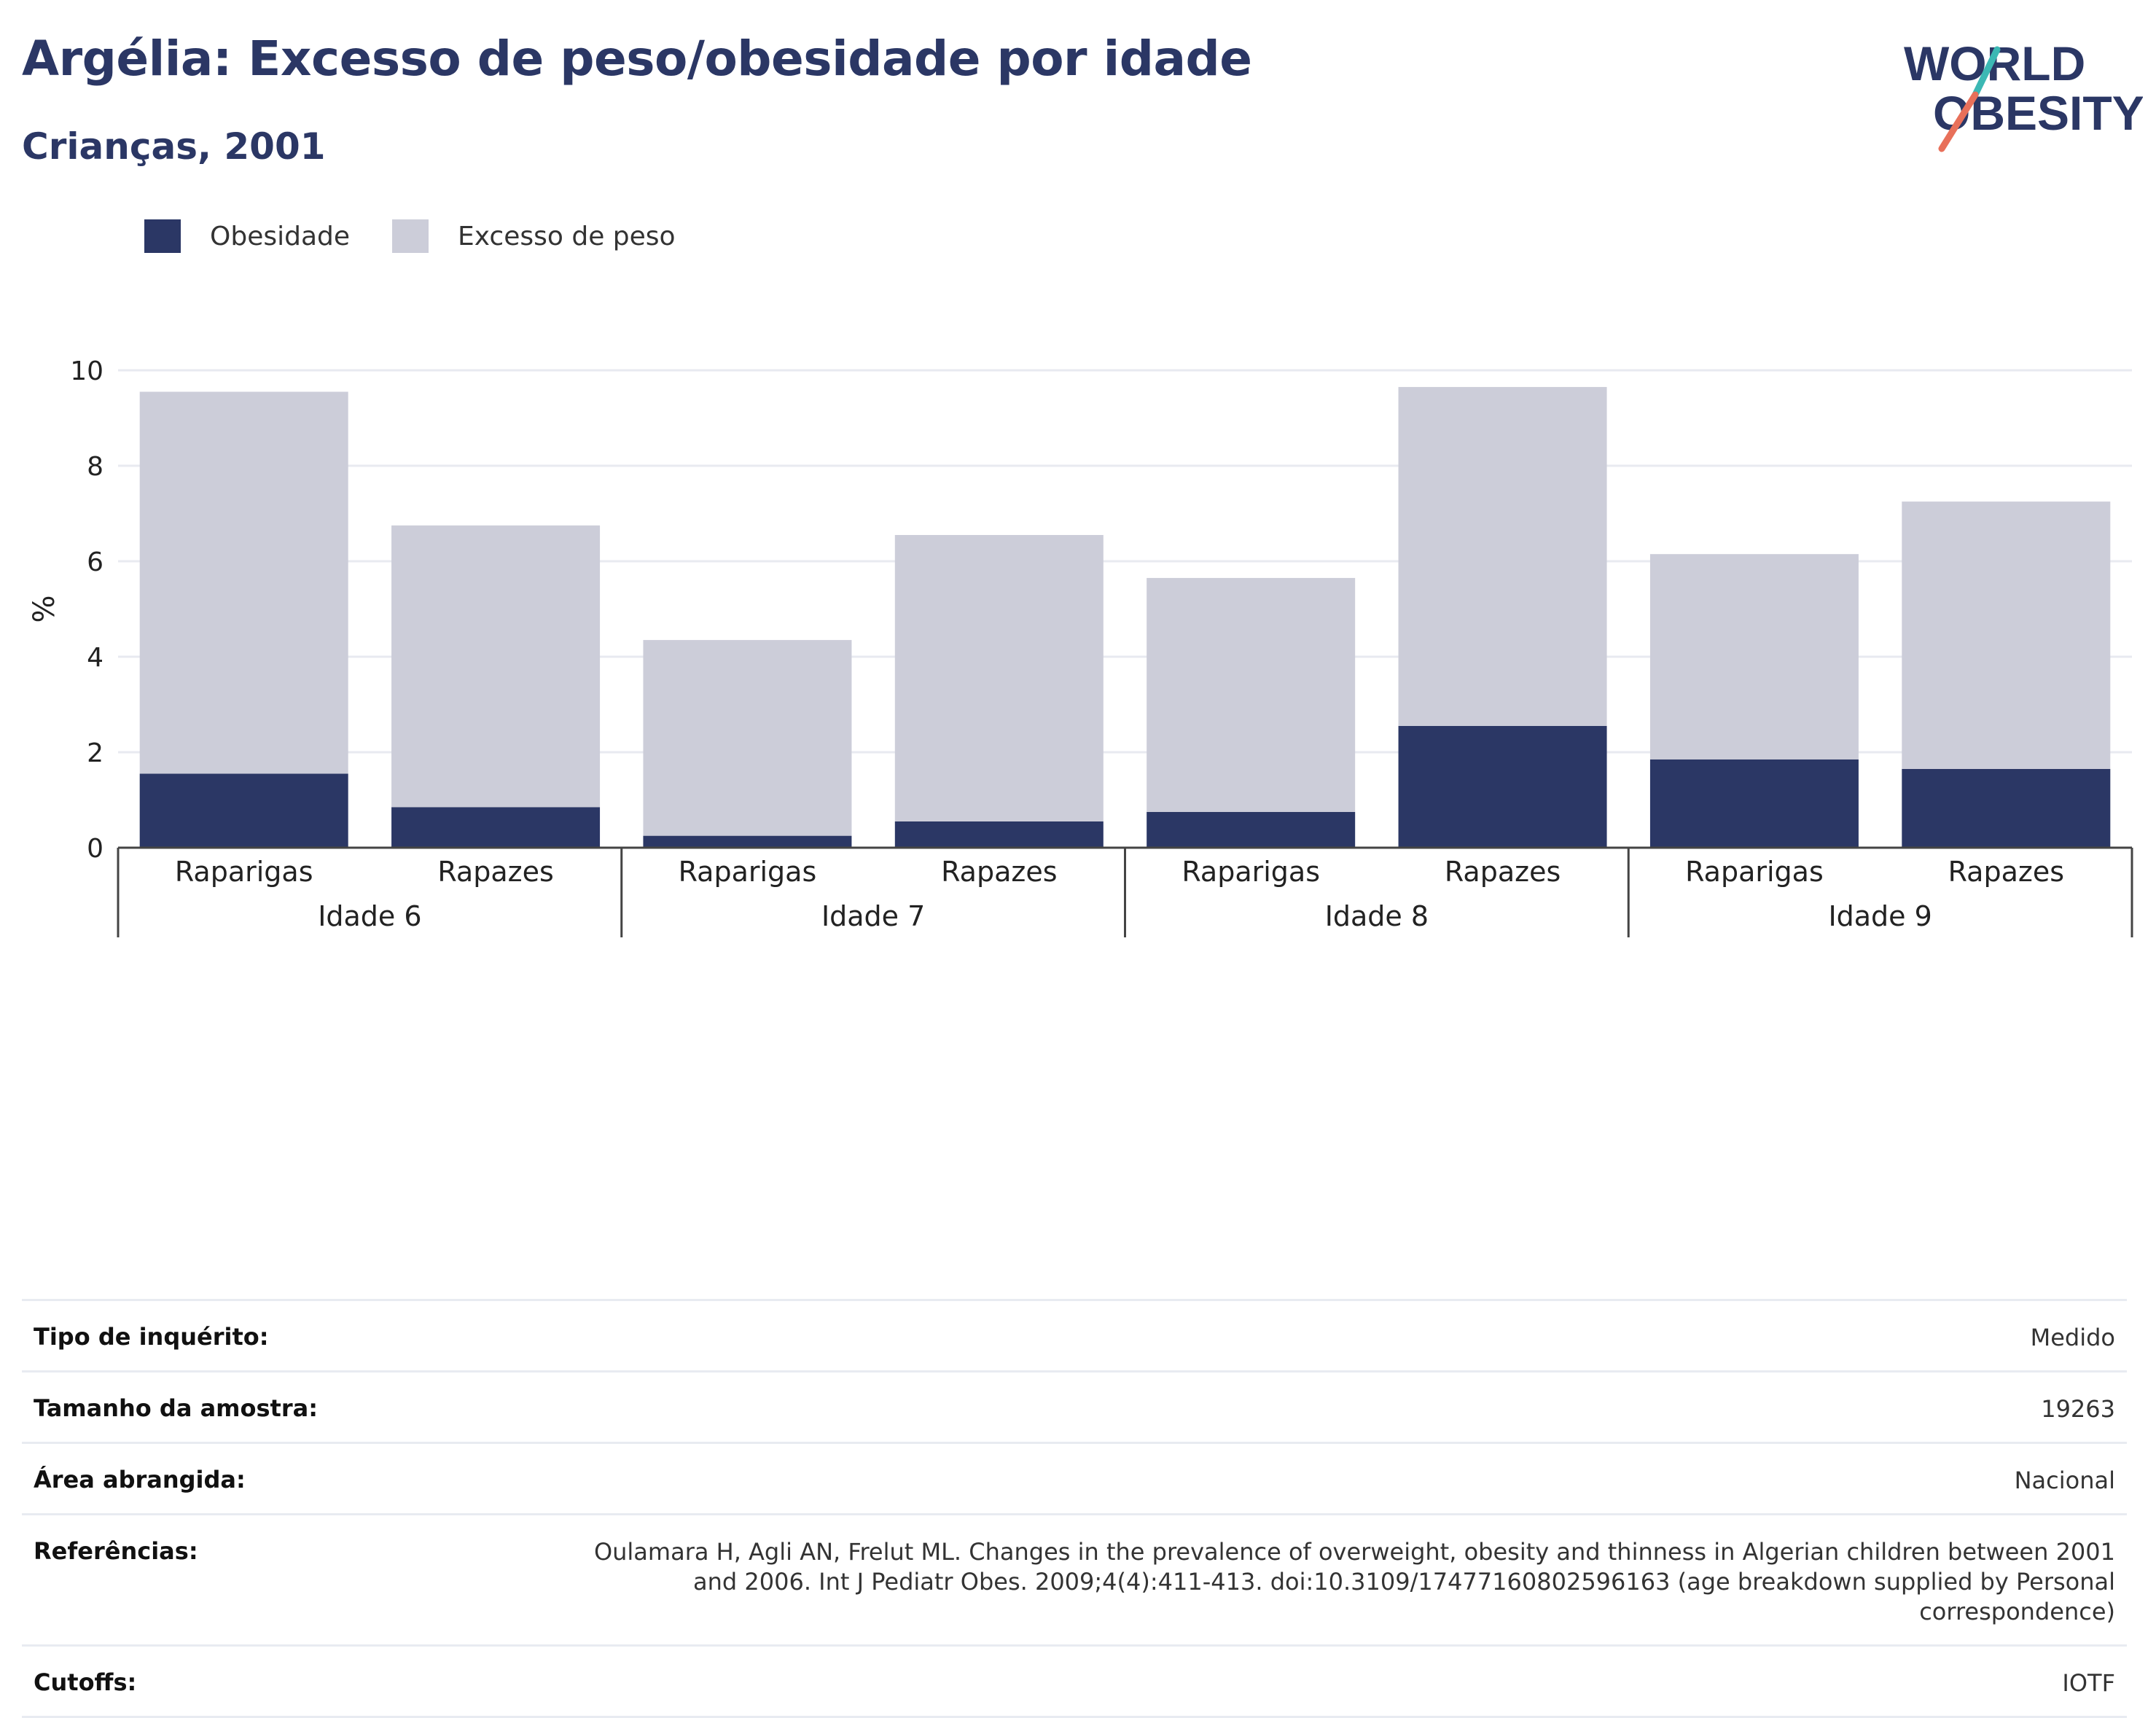  What do you see at coordinates (45, 608) in the screenshot?
I see `y-axis-label: %` at bounding box center [45, 608].